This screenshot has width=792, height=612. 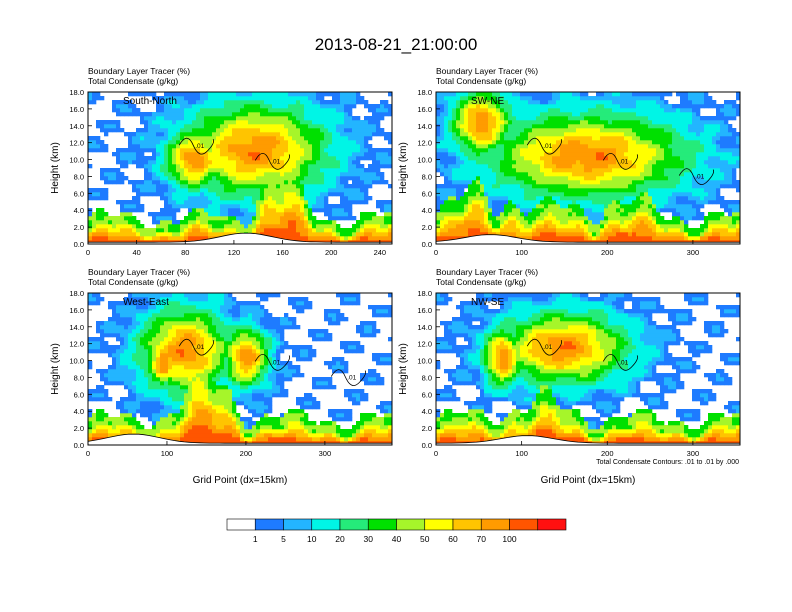 I want to click on colorbar-label: 10, so click(x=312, y=539).